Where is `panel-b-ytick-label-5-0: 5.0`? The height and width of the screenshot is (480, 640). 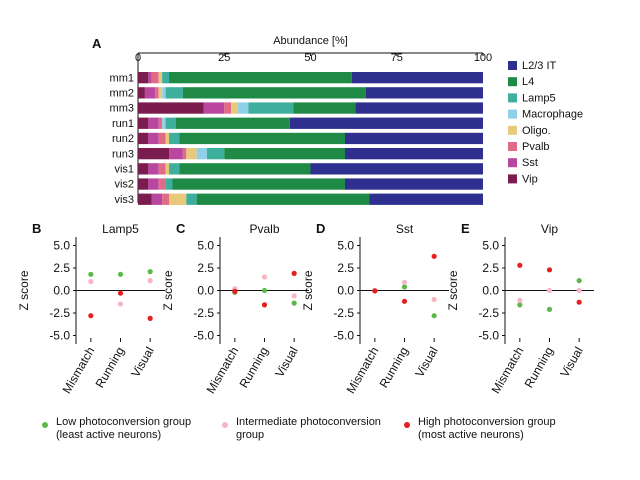
panel-b-ytick-label-5-0: 5.0 is located at coordinates (61, 246).